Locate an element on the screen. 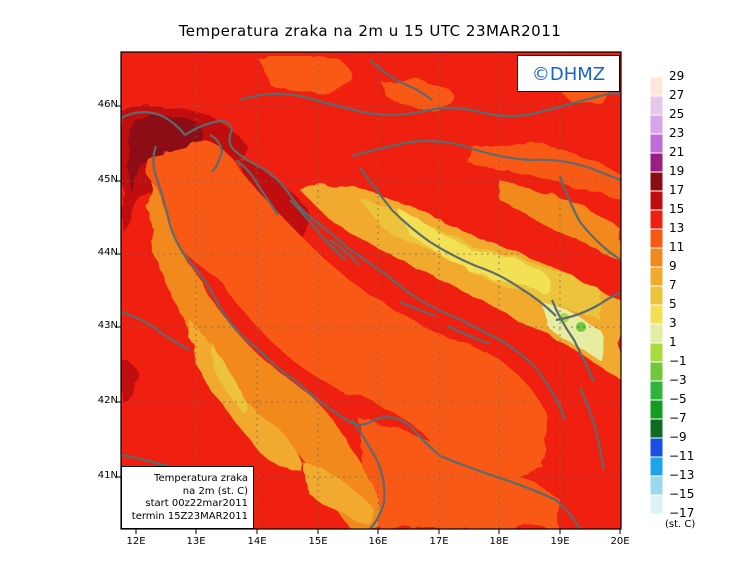  lon-tick-label: 19E is located at coordinates (560, 541).